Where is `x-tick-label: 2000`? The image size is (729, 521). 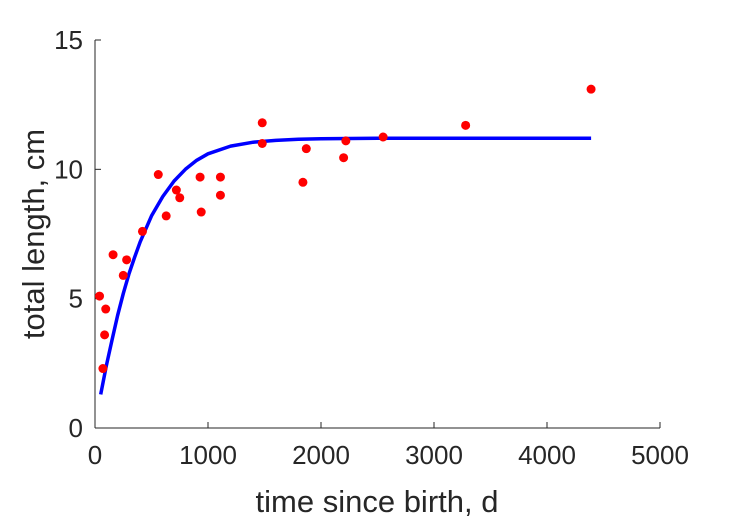 x-tick-label: 2000 is located at coordinates (321, 455).